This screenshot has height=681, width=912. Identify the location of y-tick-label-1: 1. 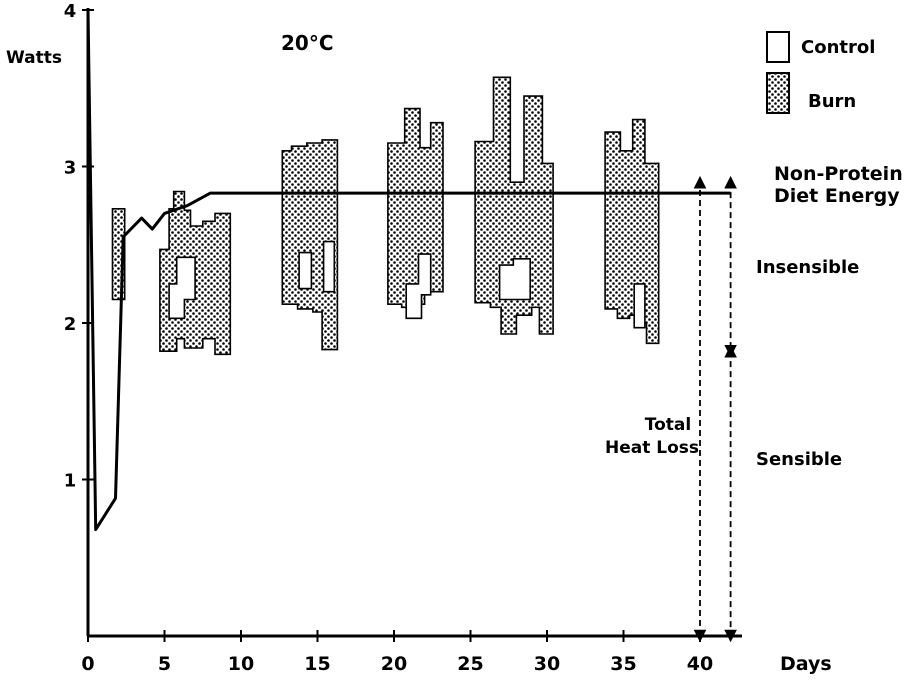
(70, 481).